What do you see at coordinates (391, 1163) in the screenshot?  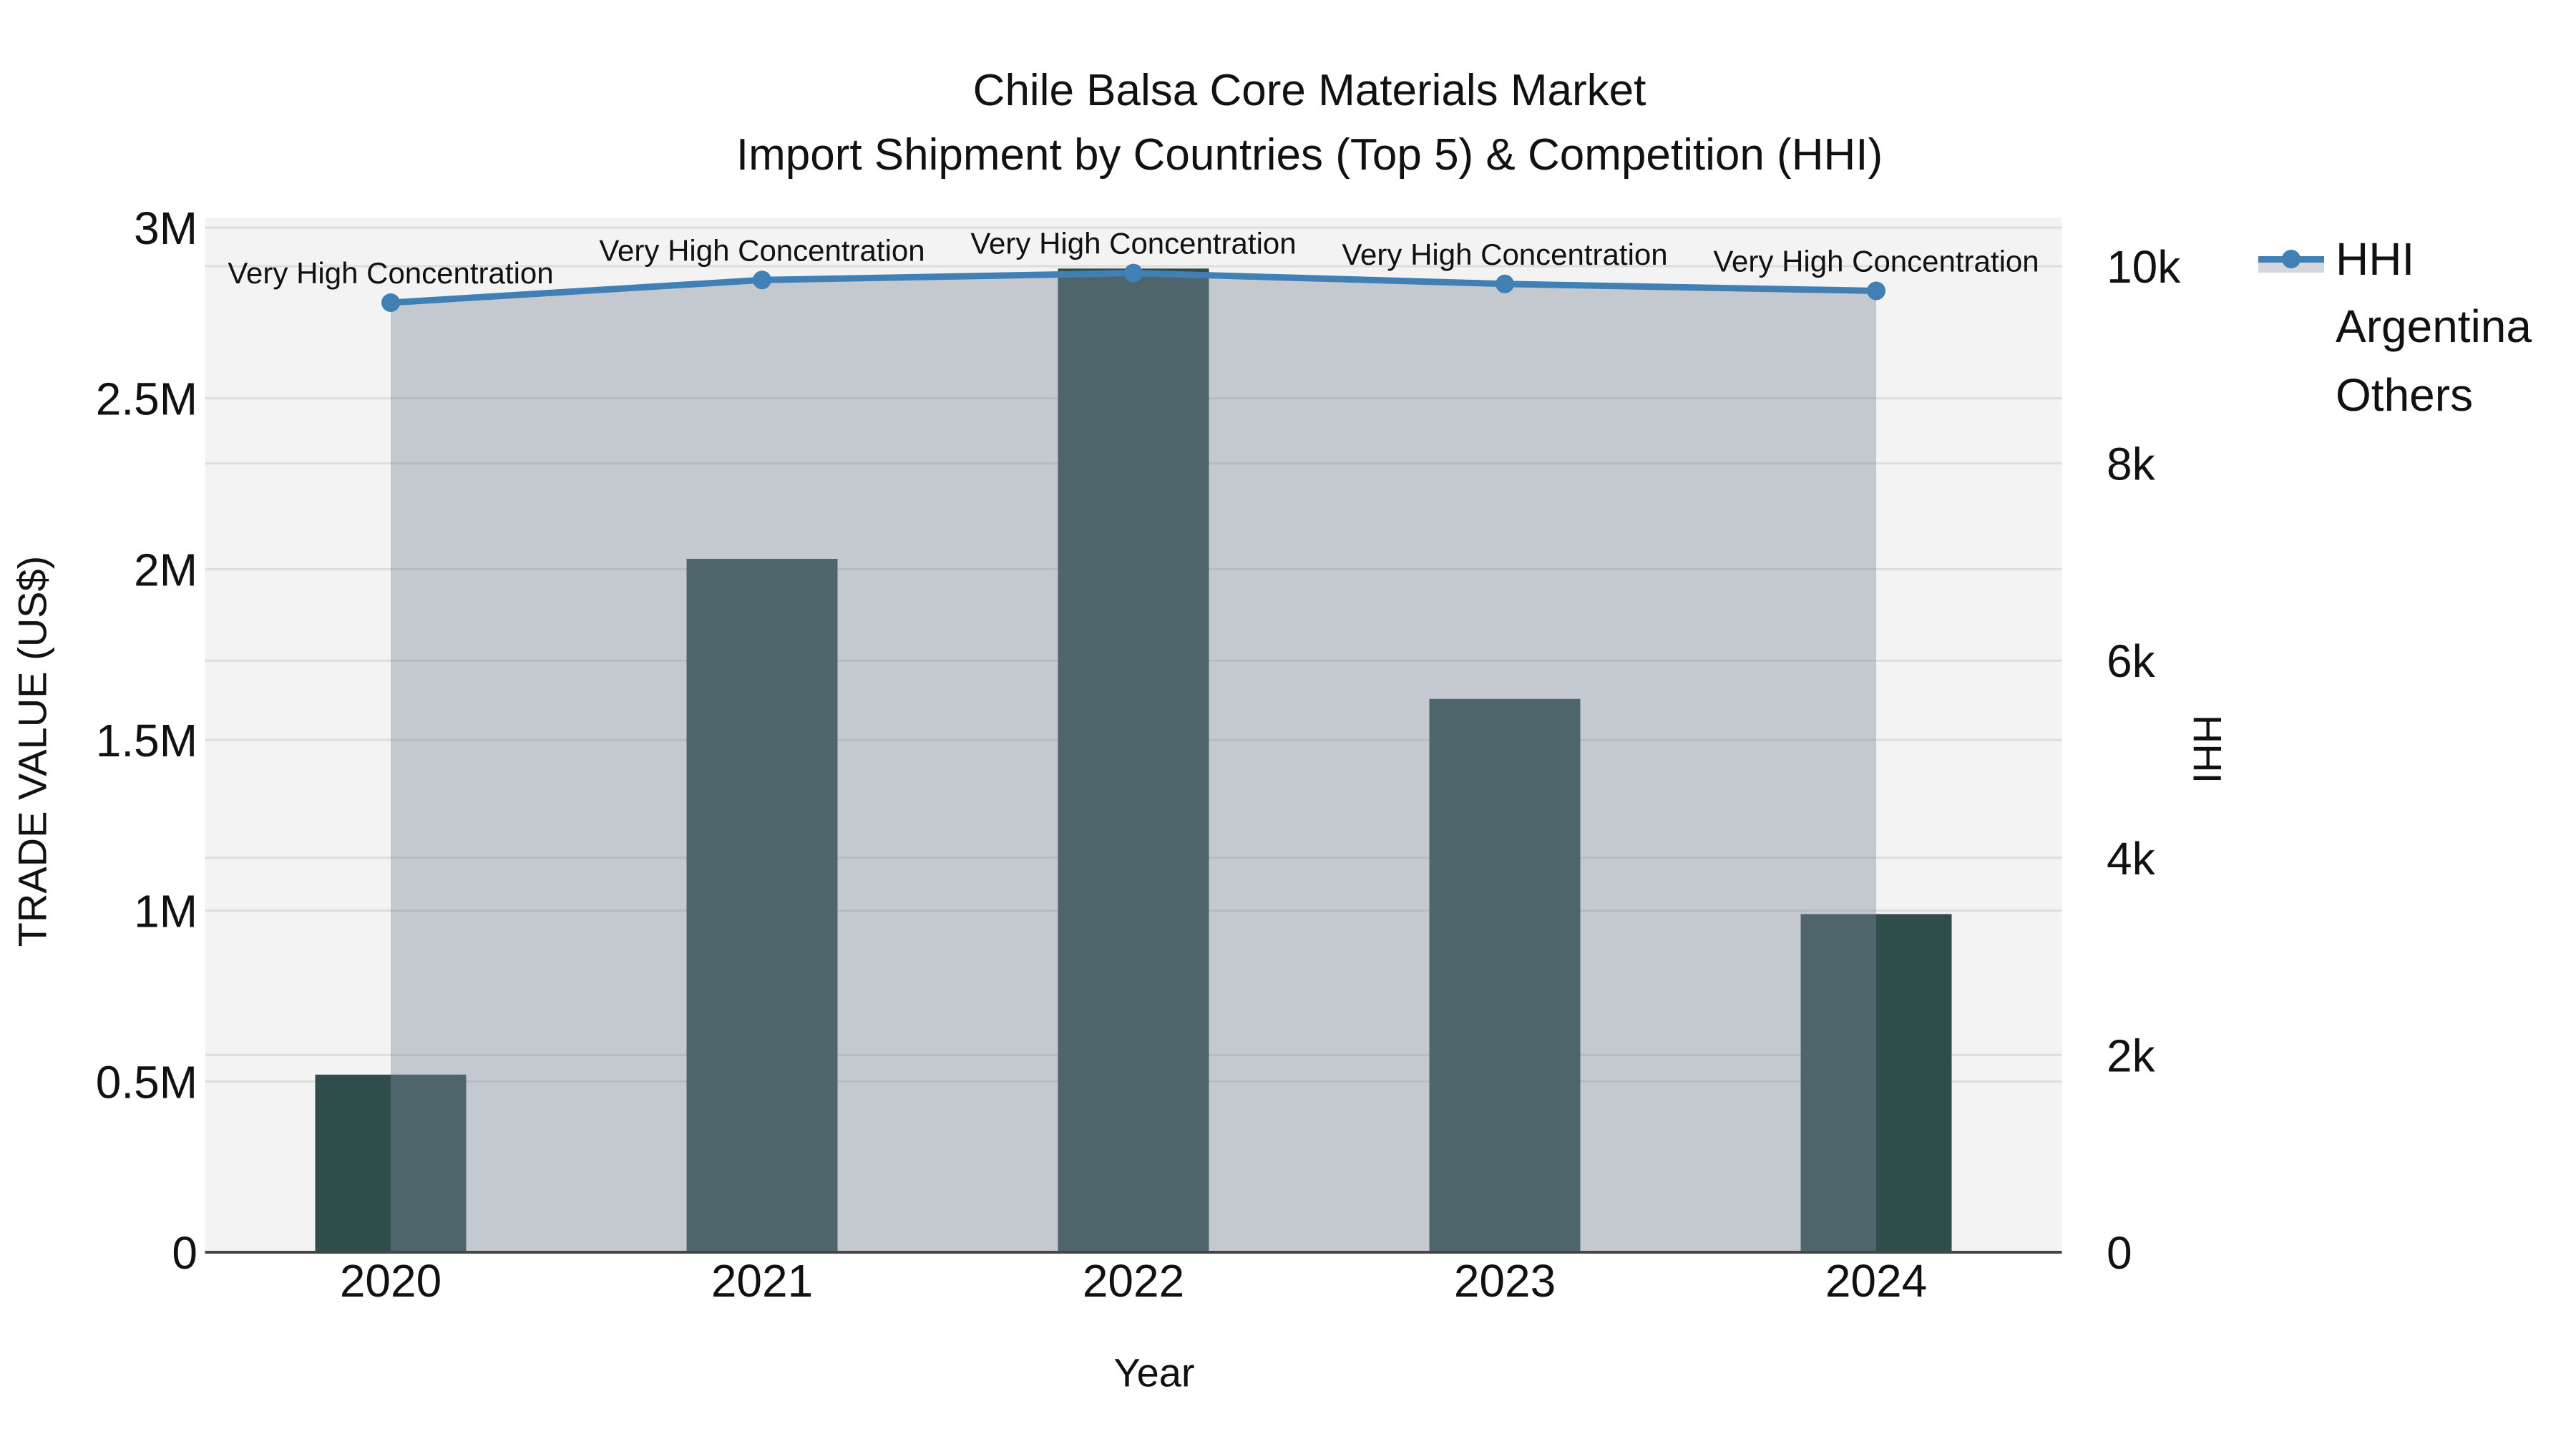 I see `bar-argentina-2020` at bounding box center [391, 1163].